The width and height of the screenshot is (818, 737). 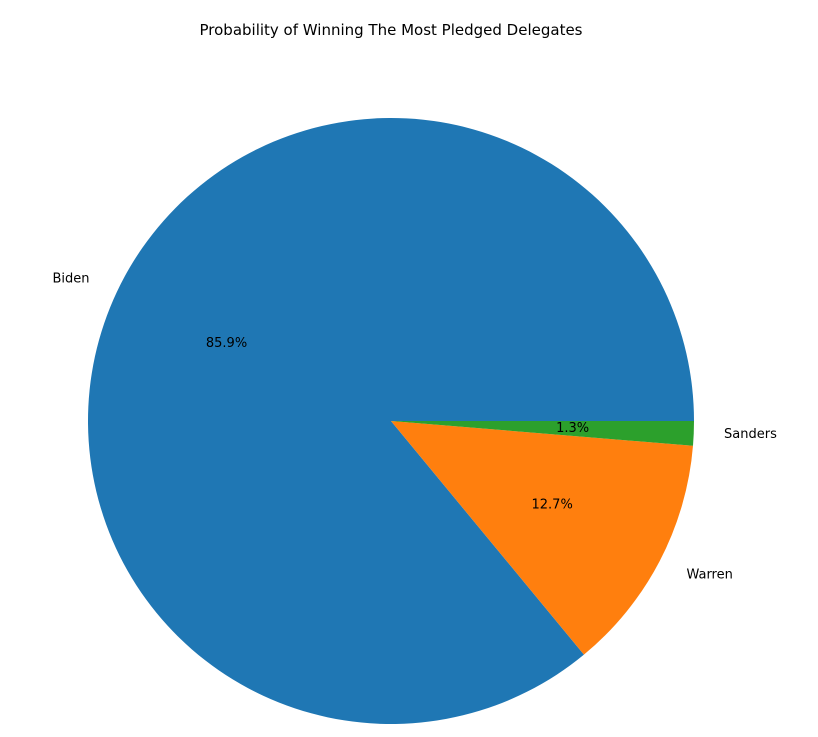 I want to click on slice-label-sanders: Sanders, so click(x=750, y=434).